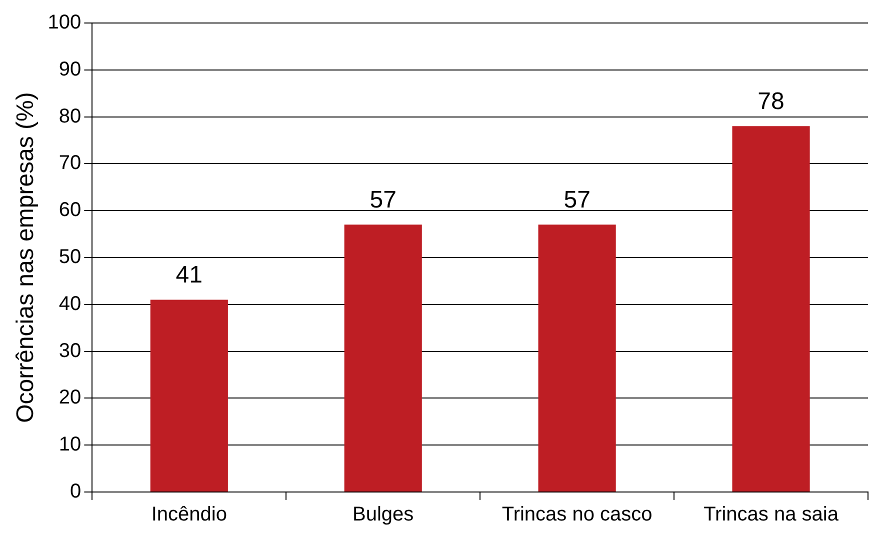 Image resolution: width=880 pixels, height=538 pixels. What do you see at coordinates (189, 274) in the screenshot?
I see `data-label: 41` at bounding box center [189, 274].